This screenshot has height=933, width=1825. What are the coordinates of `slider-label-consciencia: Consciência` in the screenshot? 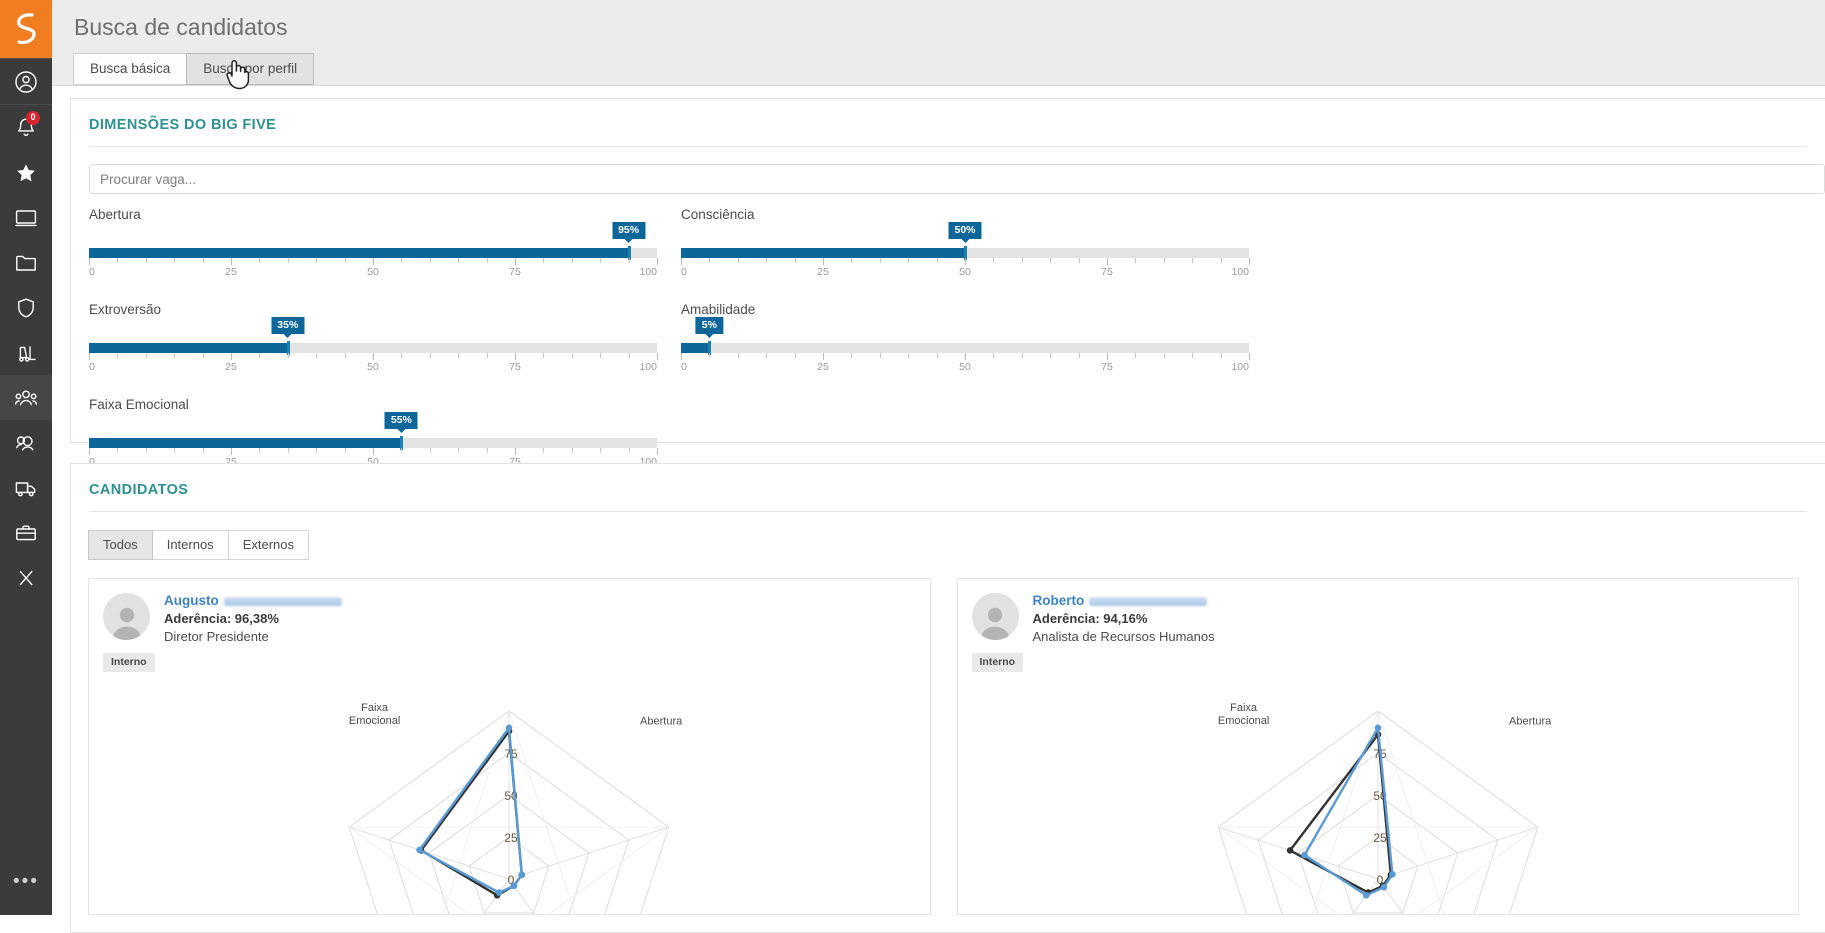 It's located at (718, 214).